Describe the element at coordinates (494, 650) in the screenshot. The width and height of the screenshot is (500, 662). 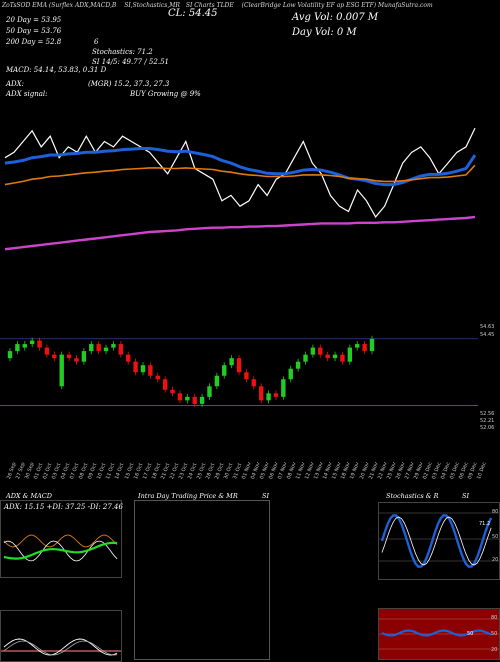
I see `rsi-level-20: 20` at that location.